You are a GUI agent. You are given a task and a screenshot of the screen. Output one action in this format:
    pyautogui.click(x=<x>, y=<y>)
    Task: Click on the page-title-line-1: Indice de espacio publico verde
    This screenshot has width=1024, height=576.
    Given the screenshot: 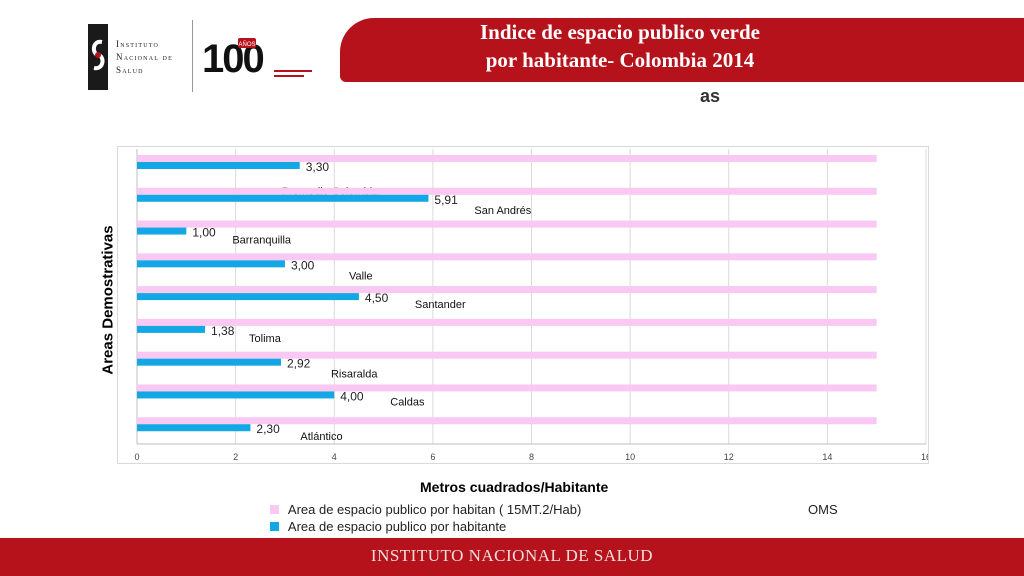 What is the action you would take?
    pyautogui.click(x=619, y=32)
    